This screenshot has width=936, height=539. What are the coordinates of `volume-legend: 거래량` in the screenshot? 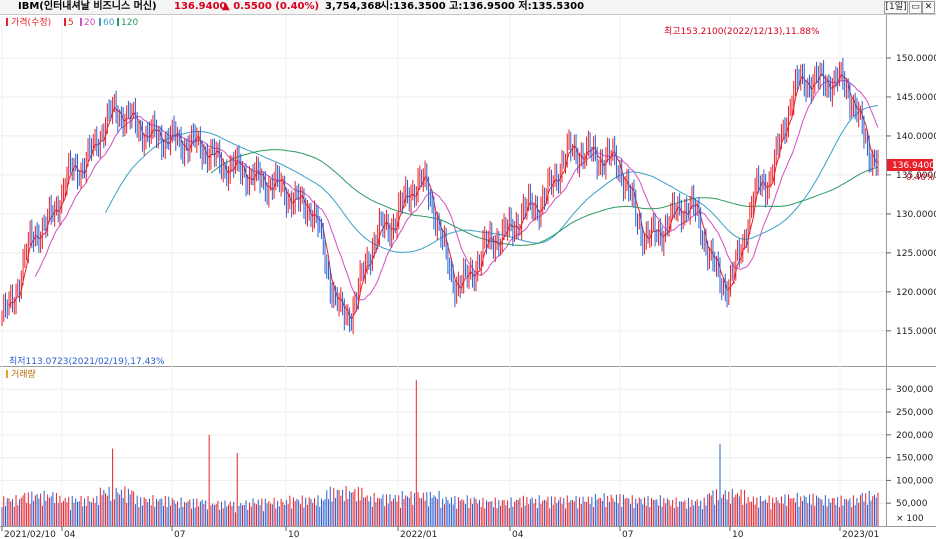 It's located at (21, 374).